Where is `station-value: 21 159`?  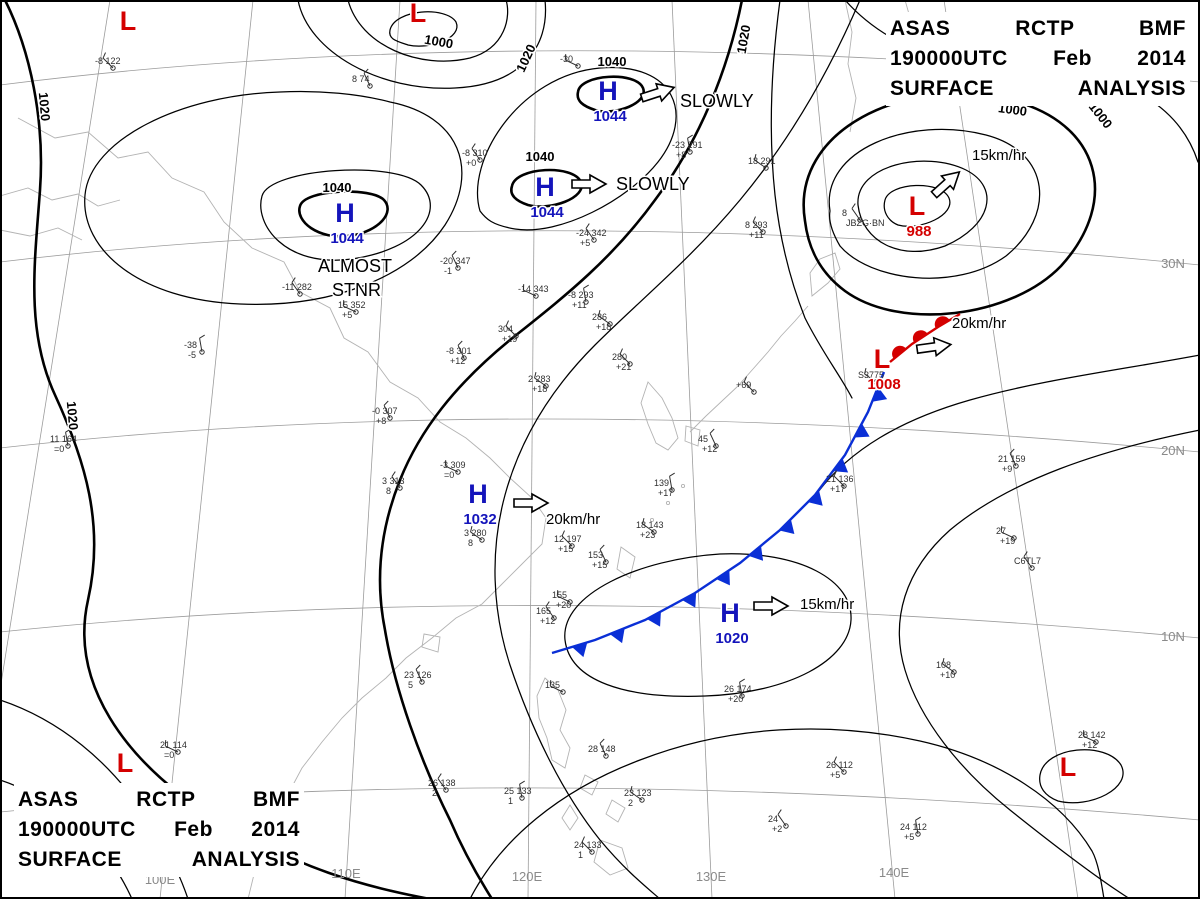 station-value: 21 159 is located at coordinates (1012, 459).